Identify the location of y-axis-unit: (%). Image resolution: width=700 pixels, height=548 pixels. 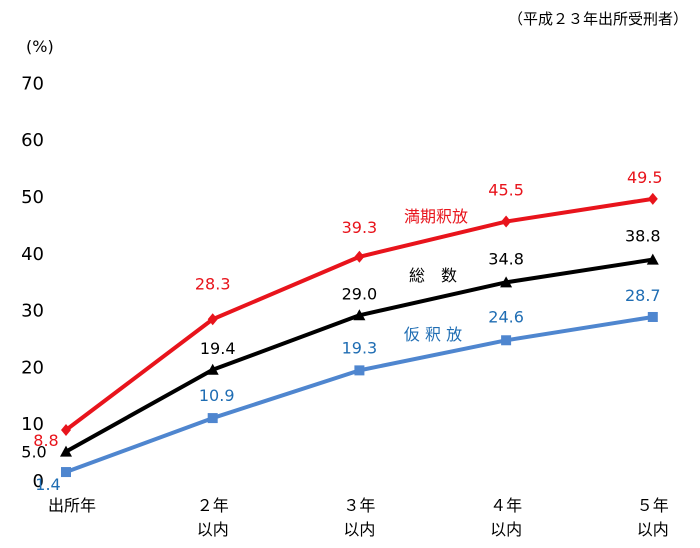
(40, 46).